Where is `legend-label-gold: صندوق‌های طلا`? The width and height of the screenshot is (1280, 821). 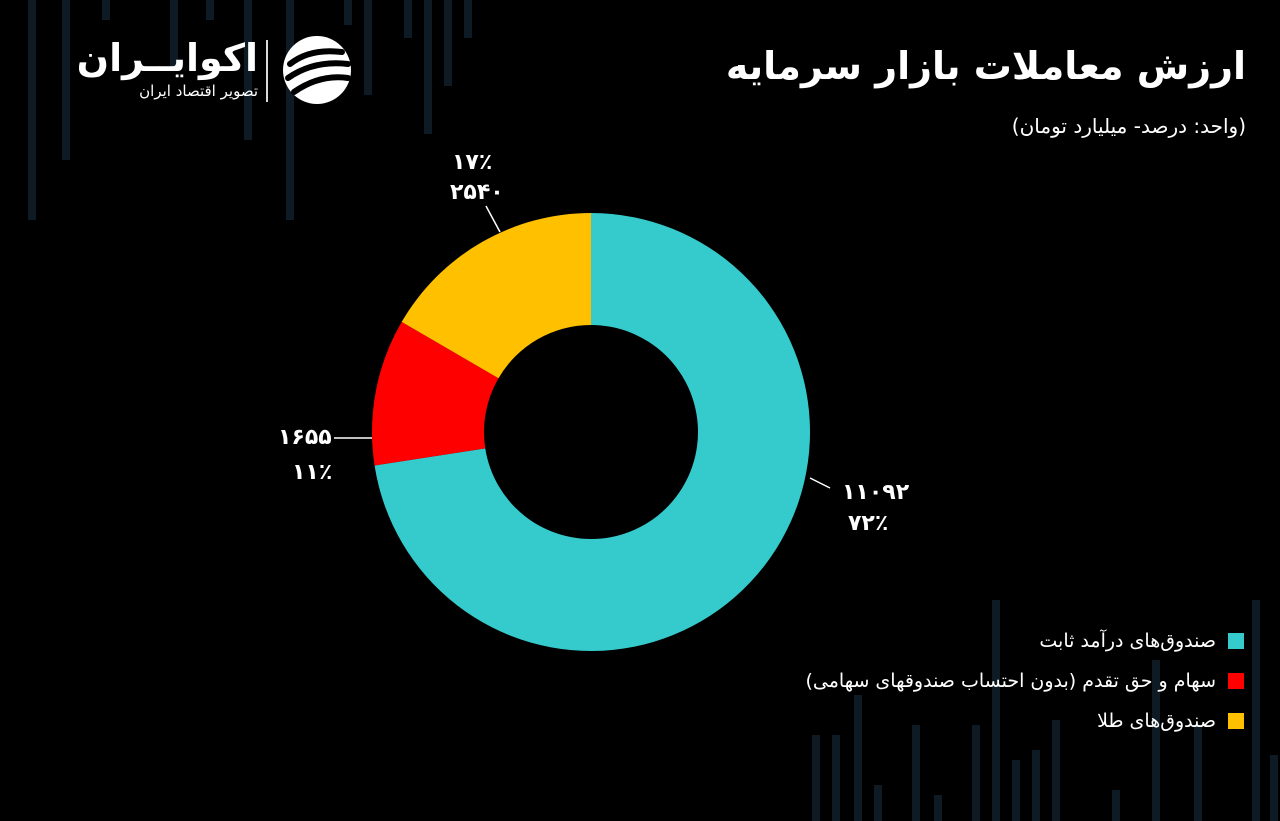 legend-label-gold: صندوق‌های طلا is located at coordinates (1156, 721).